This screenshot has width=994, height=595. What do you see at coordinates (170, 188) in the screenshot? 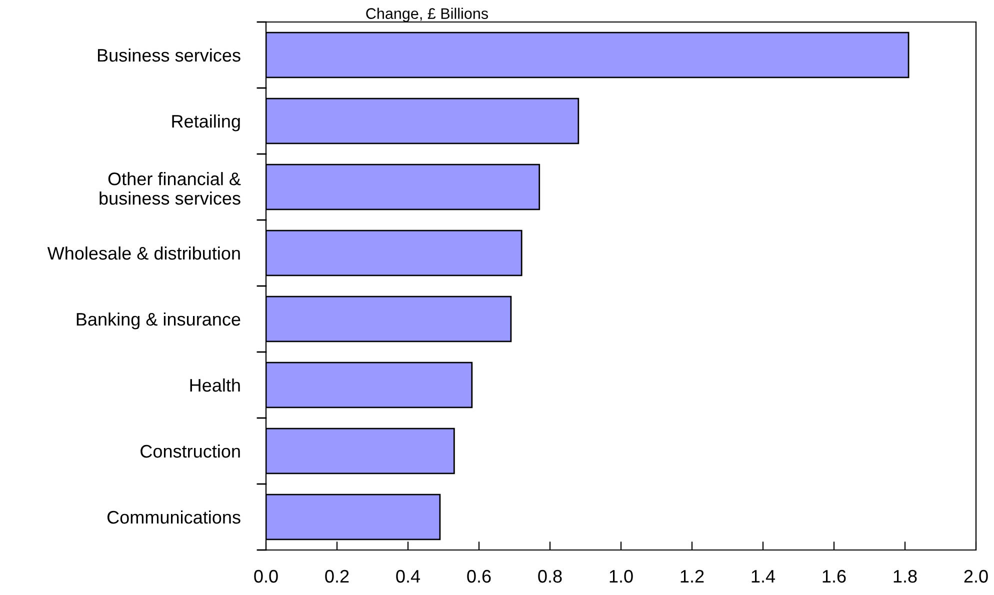
I see `y-tick-label: Other financial & business services` at bounding box center [170, 188].